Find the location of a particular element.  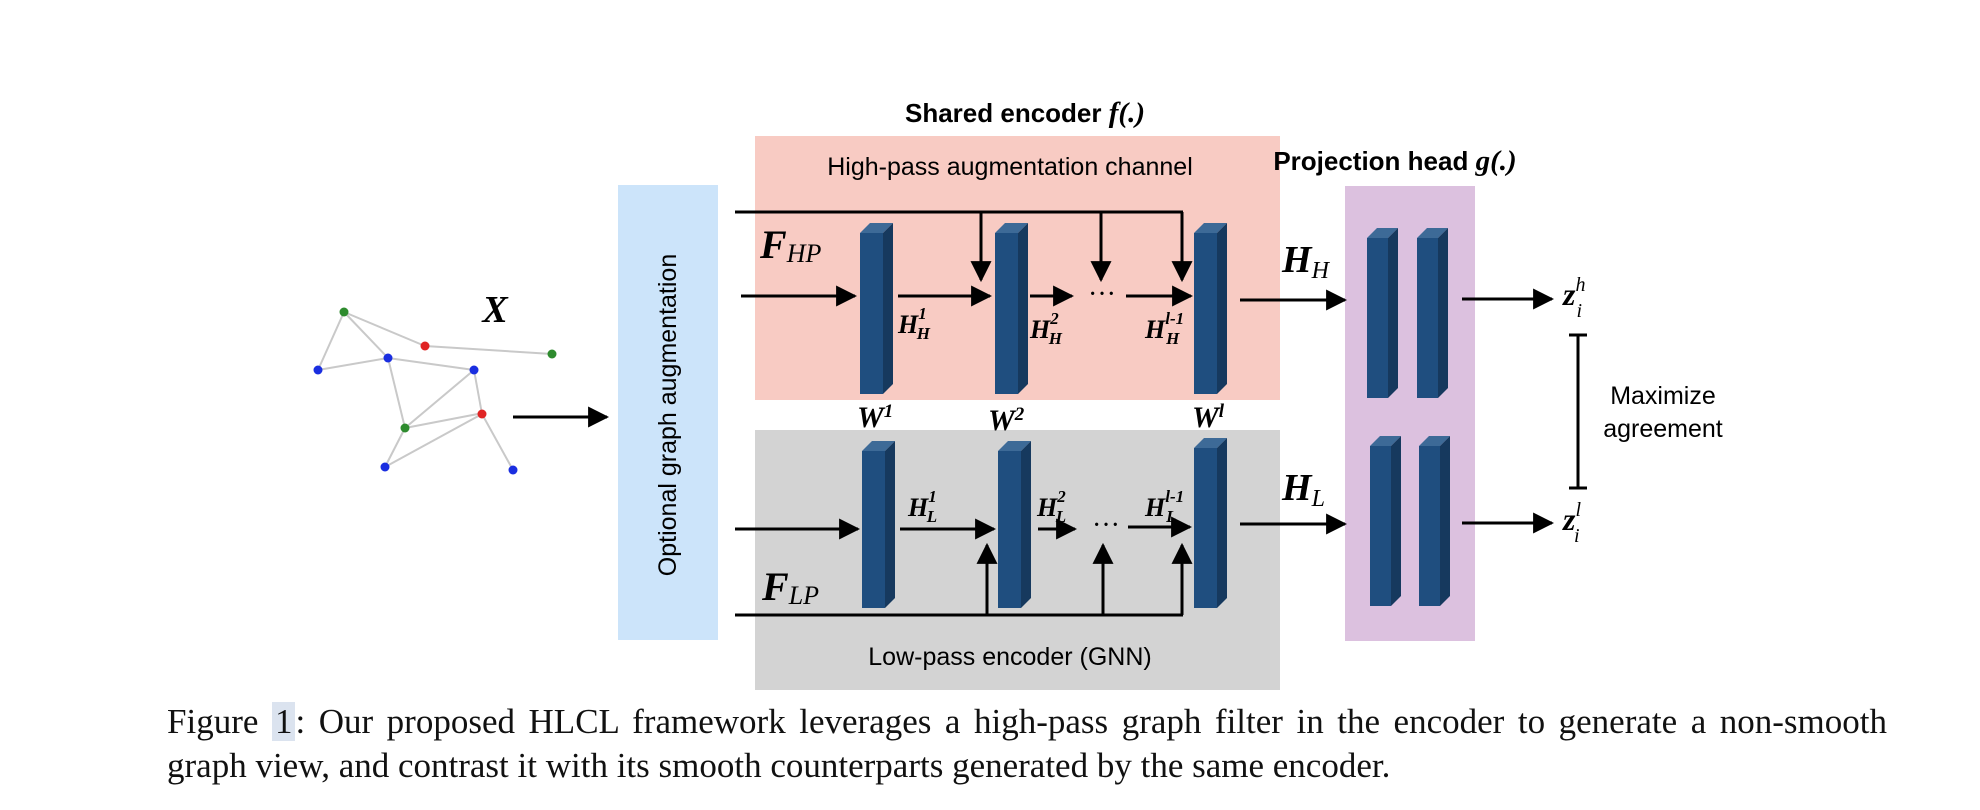

high-hidden-1: H1 H is located at coordinates (914, 323).